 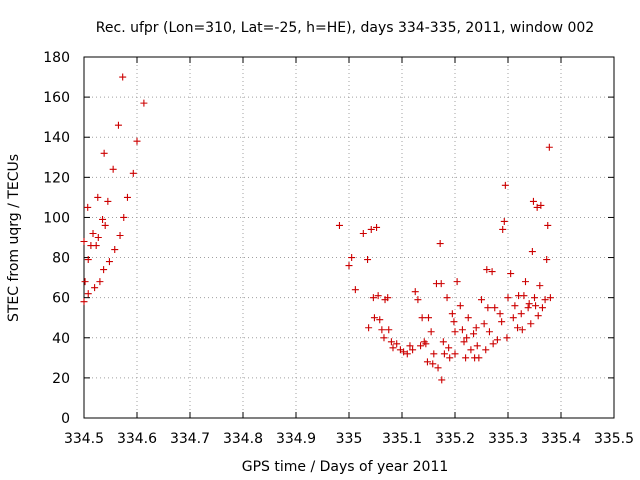 What do you see at coordinates (137, 439) in the screenshot?
I see `x-tick-label: 334.6` at bounding box center [137, 439].